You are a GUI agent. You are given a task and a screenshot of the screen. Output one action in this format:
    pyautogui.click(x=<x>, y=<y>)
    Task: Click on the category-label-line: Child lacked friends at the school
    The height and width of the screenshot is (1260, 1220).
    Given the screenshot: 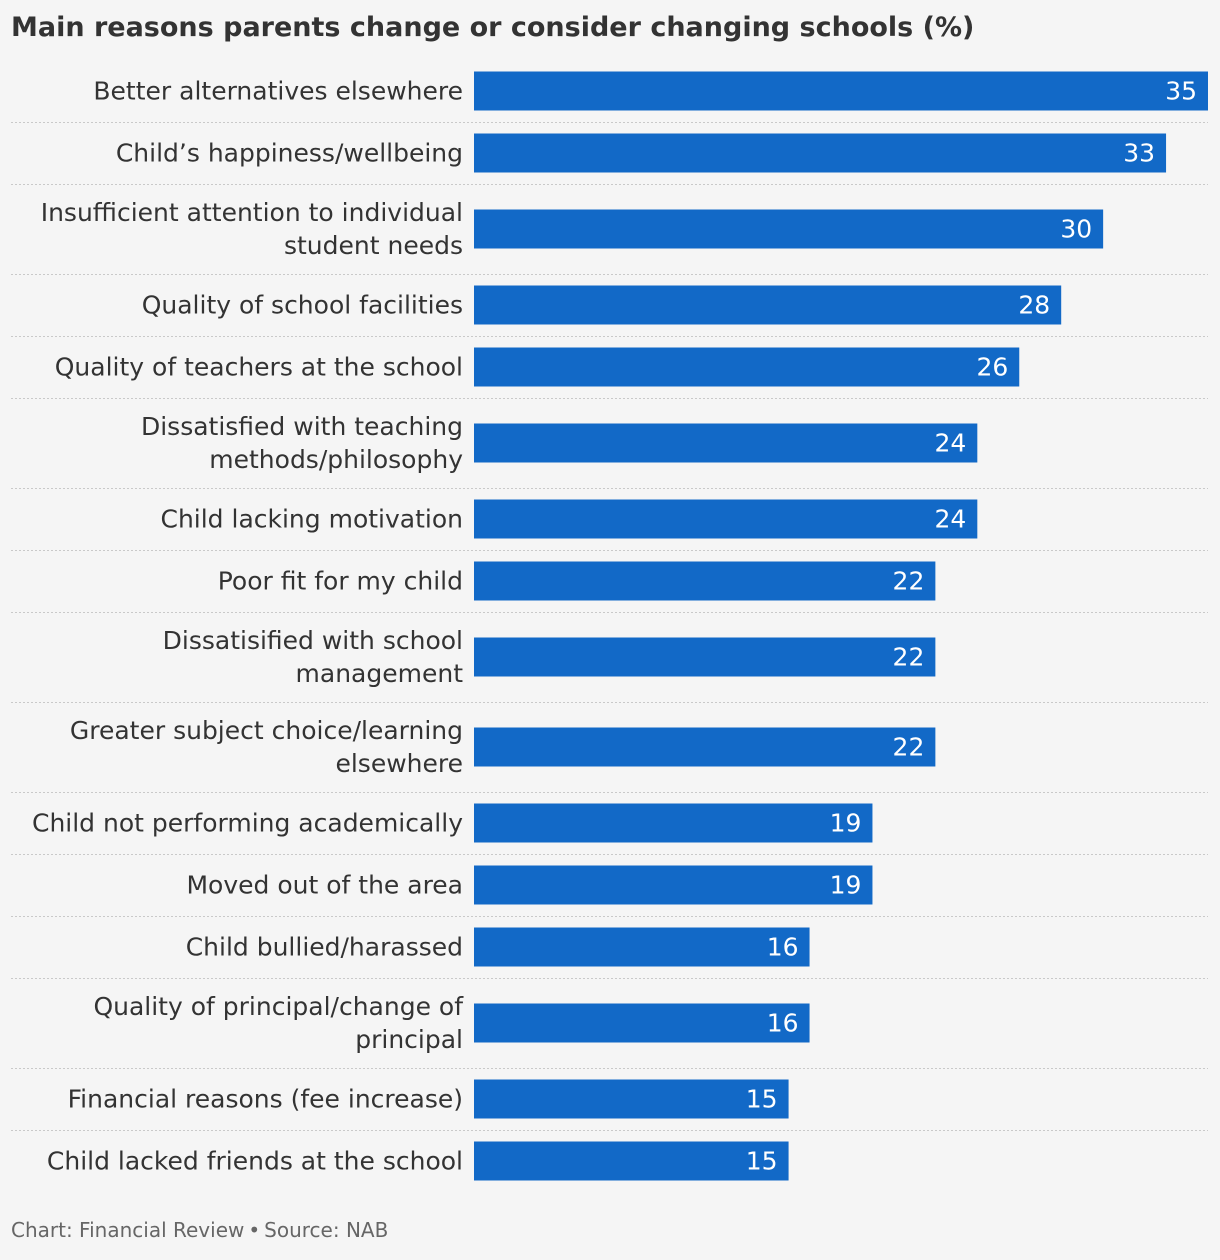 What is the action you would take?
    pyautogui.click(x=255, y=1161)
    